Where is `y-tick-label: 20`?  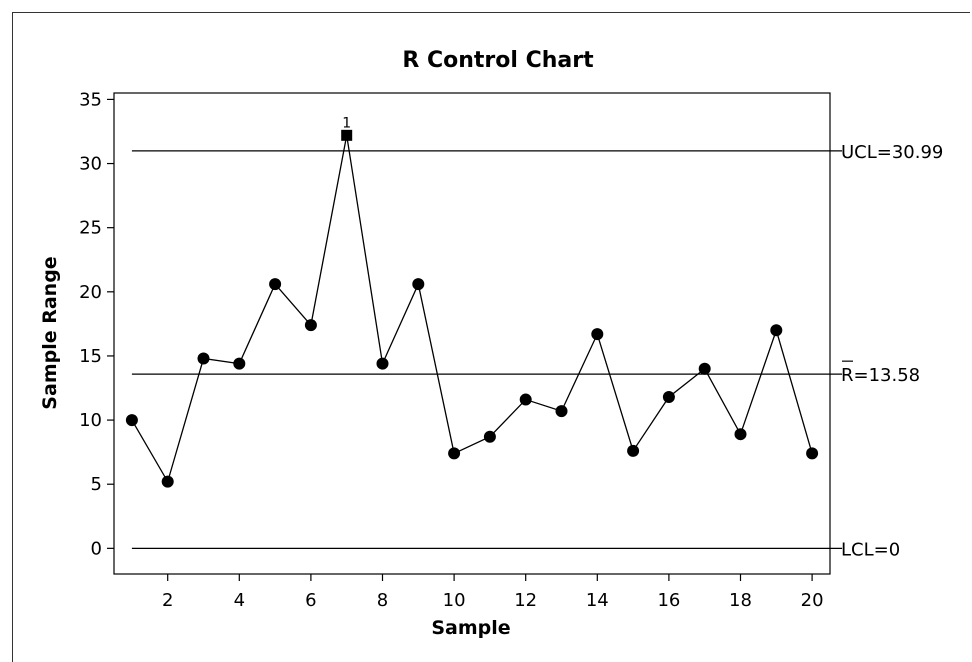
y-tick-label: 20 is located at coordinates (90, 292).